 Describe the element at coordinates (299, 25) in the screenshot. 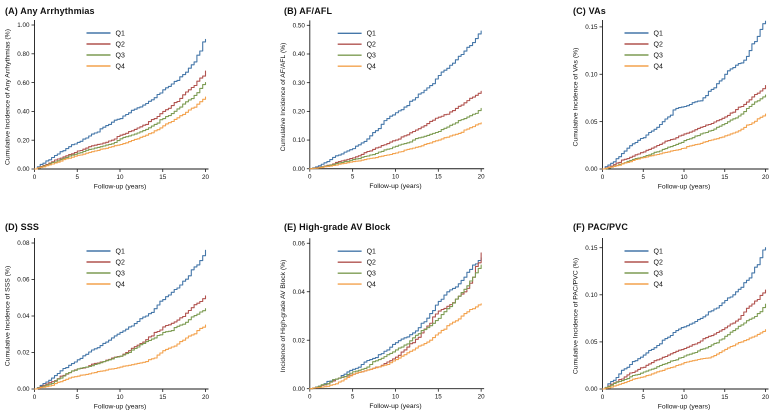

I see `y-tick-label: 0.50` at that location.